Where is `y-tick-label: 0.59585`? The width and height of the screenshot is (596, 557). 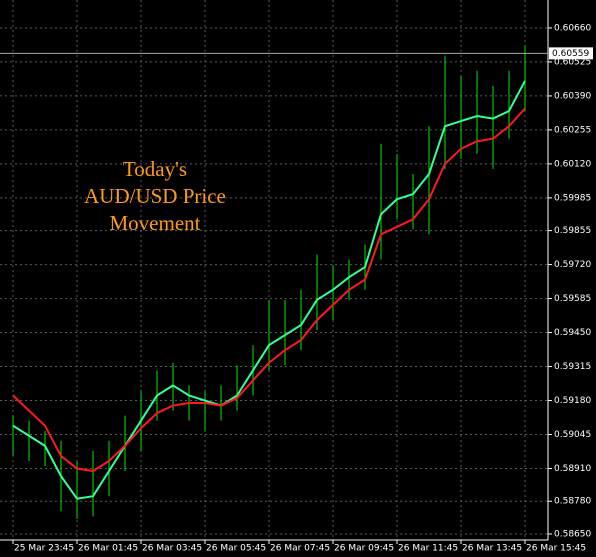 y-tick-label: 0.59585 is located at coordinates (572, 299).